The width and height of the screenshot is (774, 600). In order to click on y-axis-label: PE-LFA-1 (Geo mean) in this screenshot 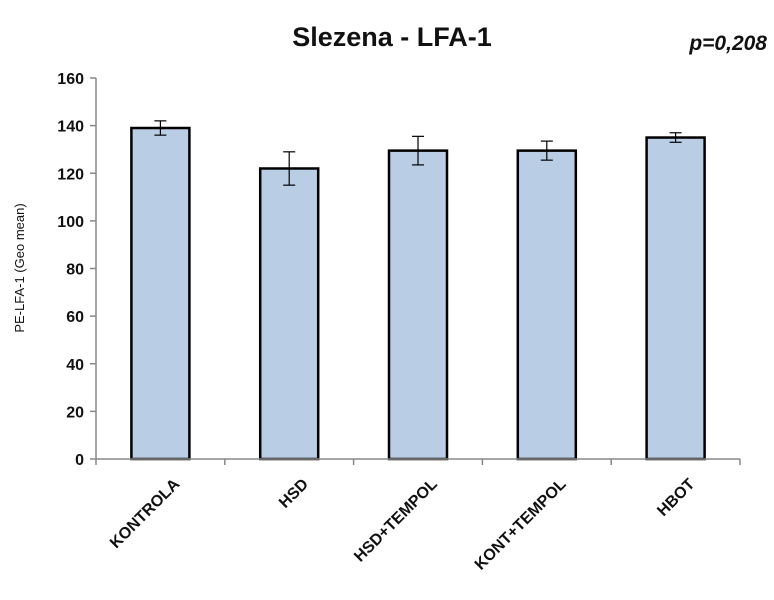, I will do `click(19, 267)`.